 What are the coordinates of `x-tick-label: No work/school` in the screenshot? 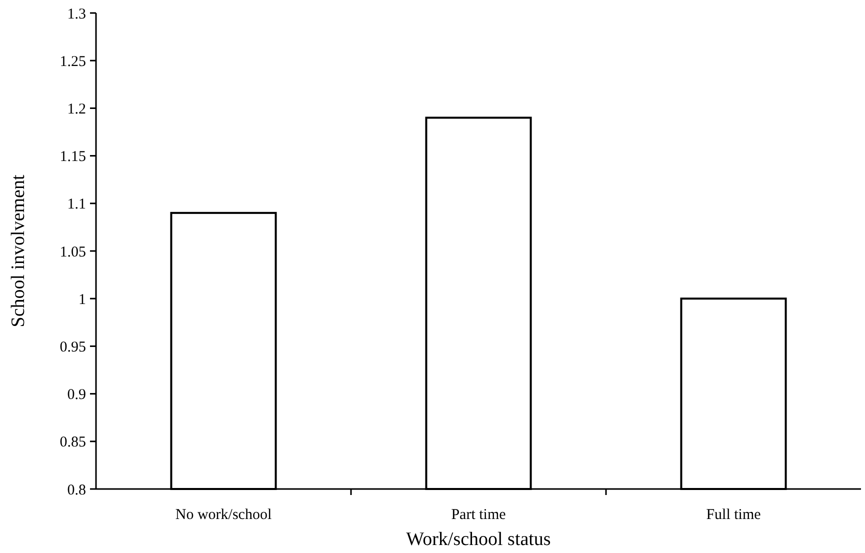 It's located at (223, 515).